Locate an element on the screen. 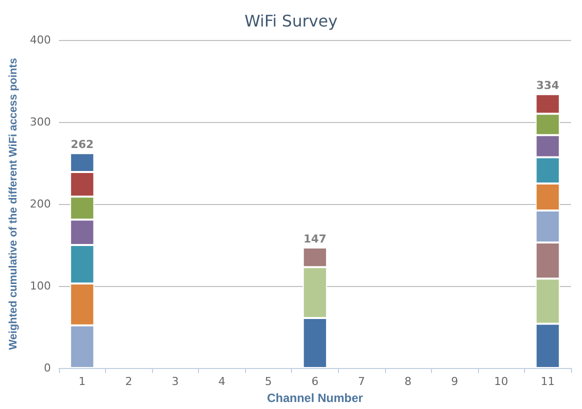 This screenshot has width=582, height=409. y-tick-label: 200 is located at coordinates (40, 204).